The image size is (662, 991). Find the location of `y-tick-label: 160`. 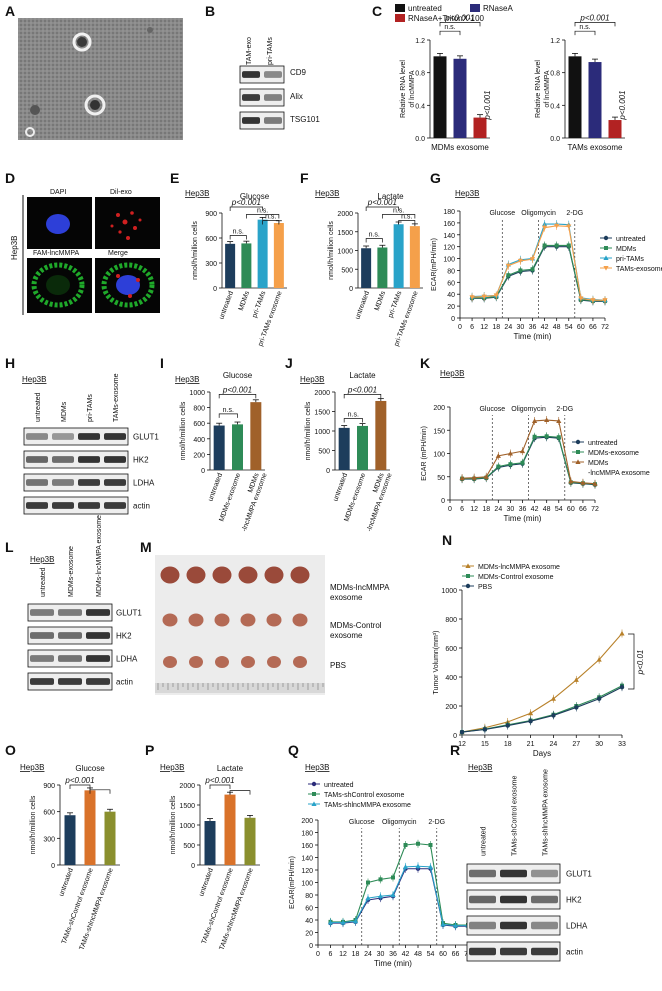

y-tick-label: 160 is located at coordinates (449, 224).